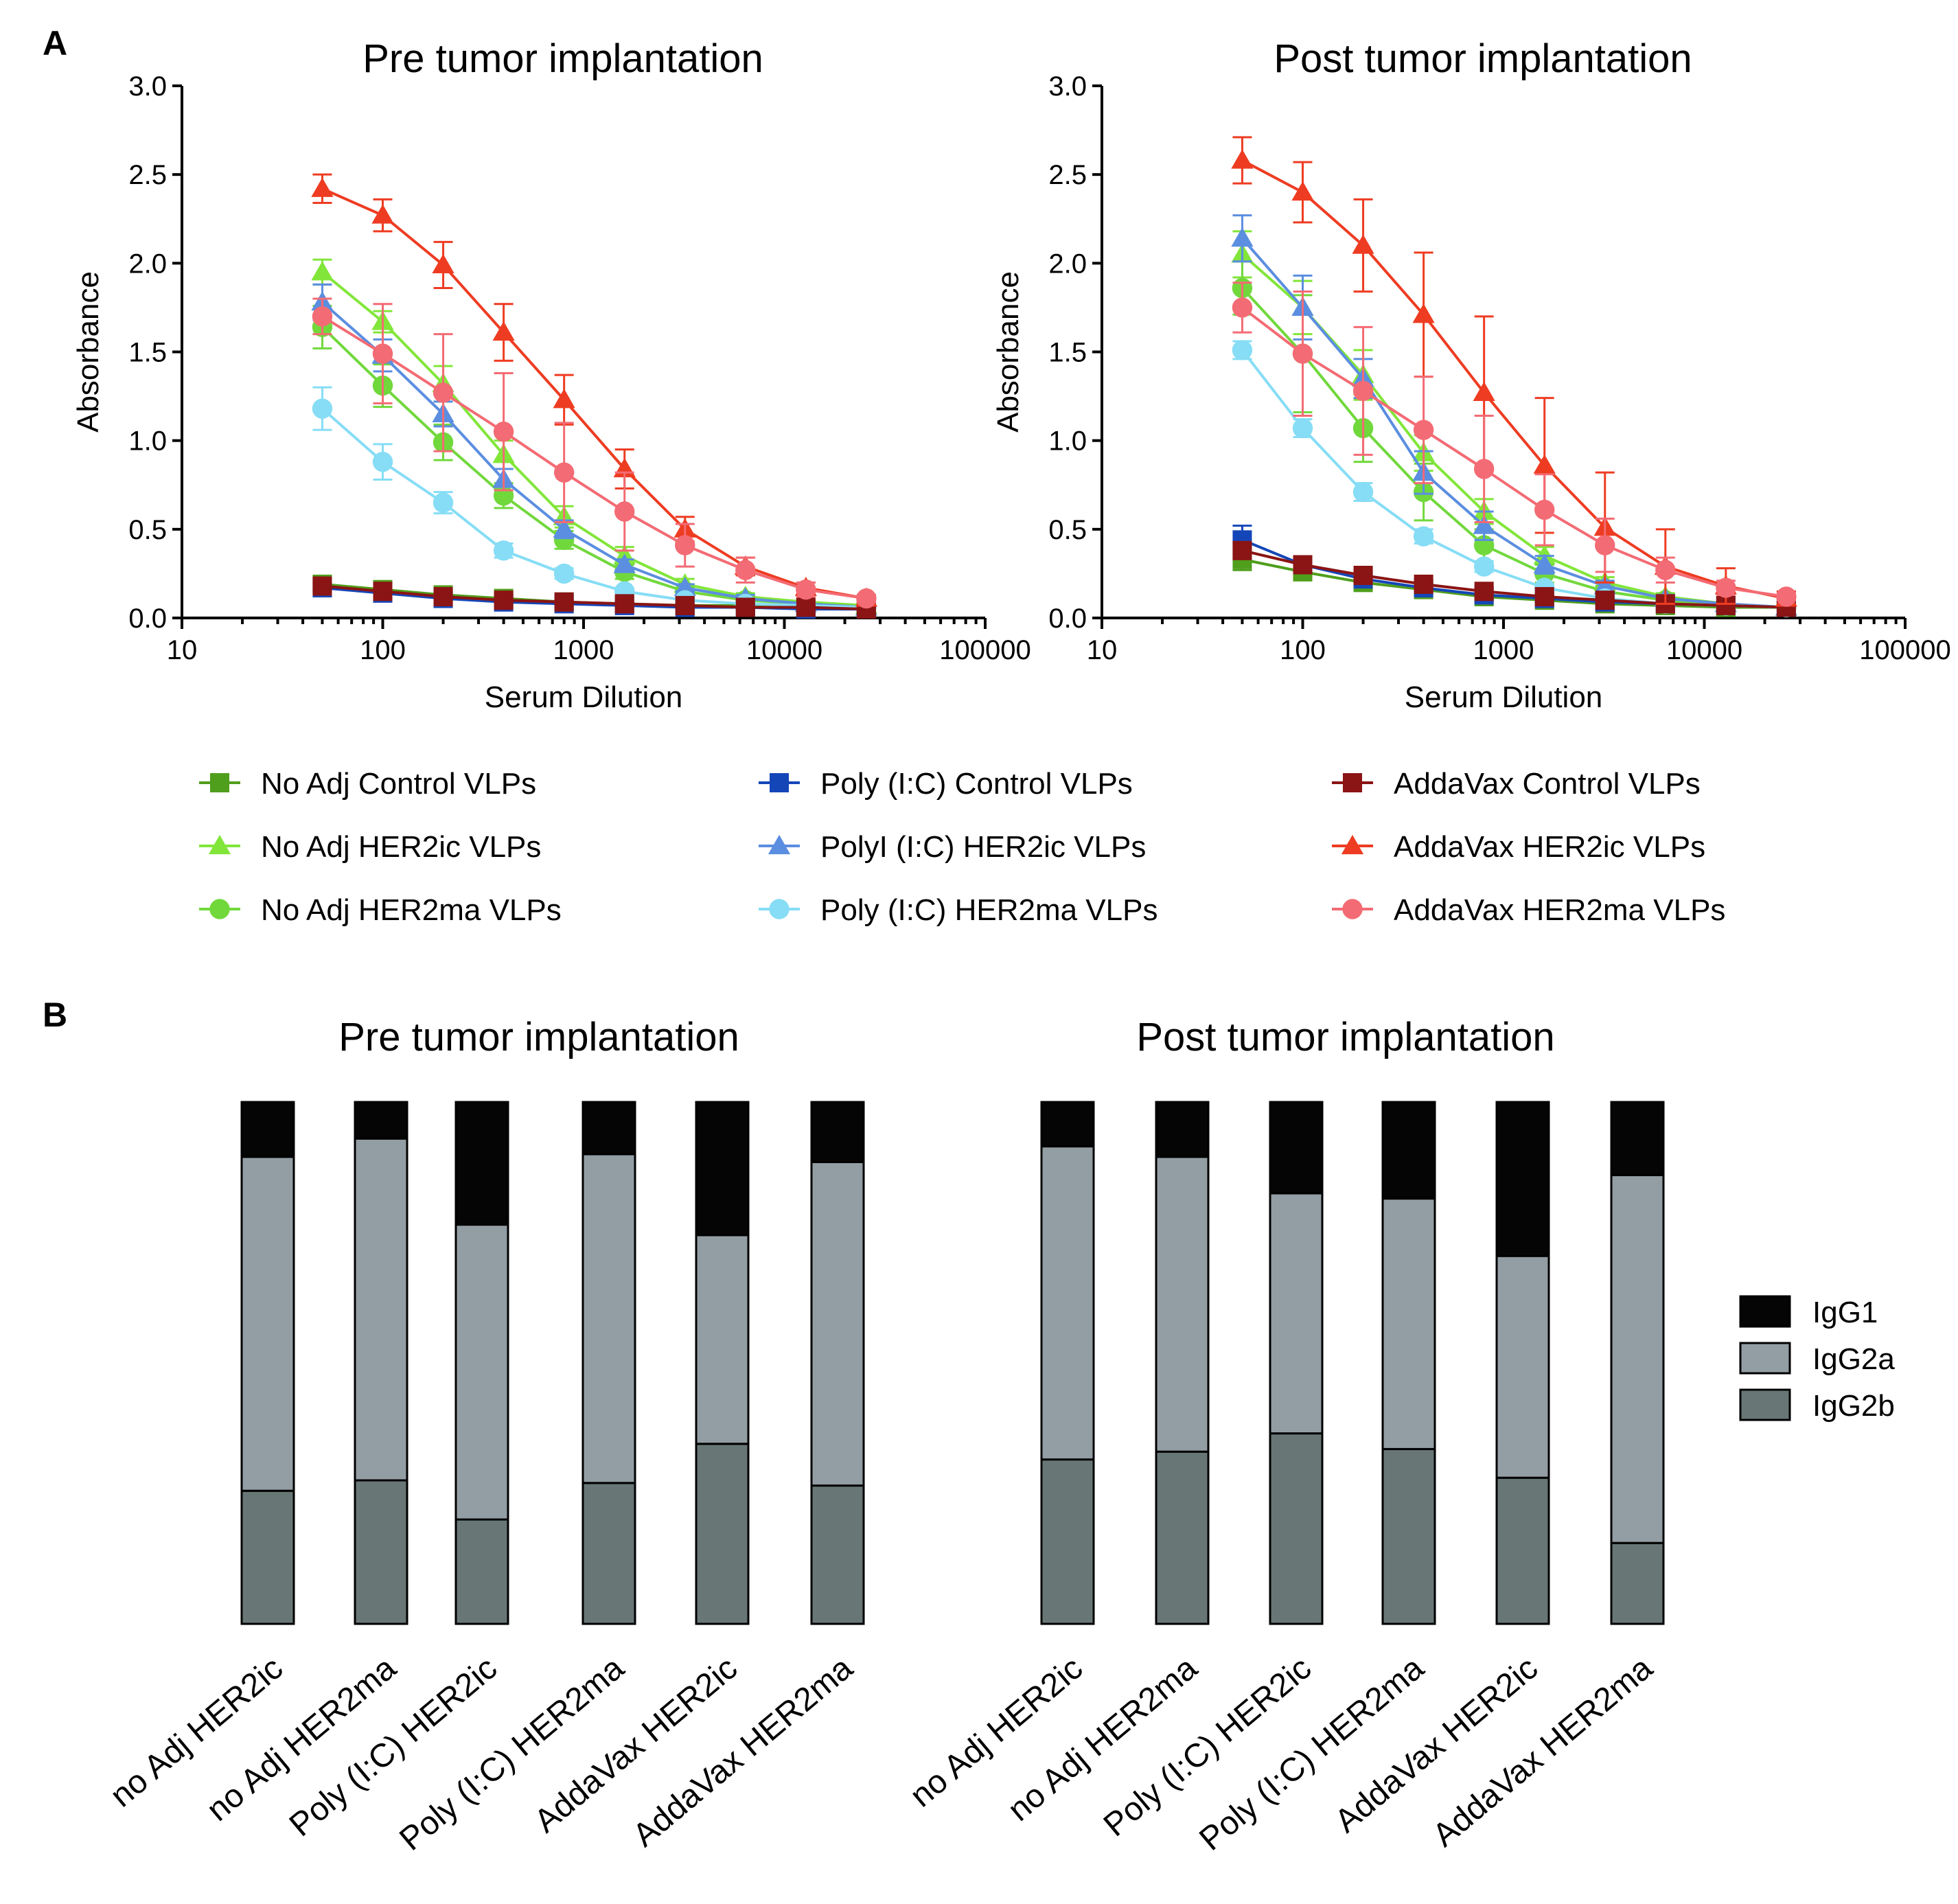  I want to click on legend-item-noadj_ma: No Adj HER2ma VLPs, so click(380, 910).